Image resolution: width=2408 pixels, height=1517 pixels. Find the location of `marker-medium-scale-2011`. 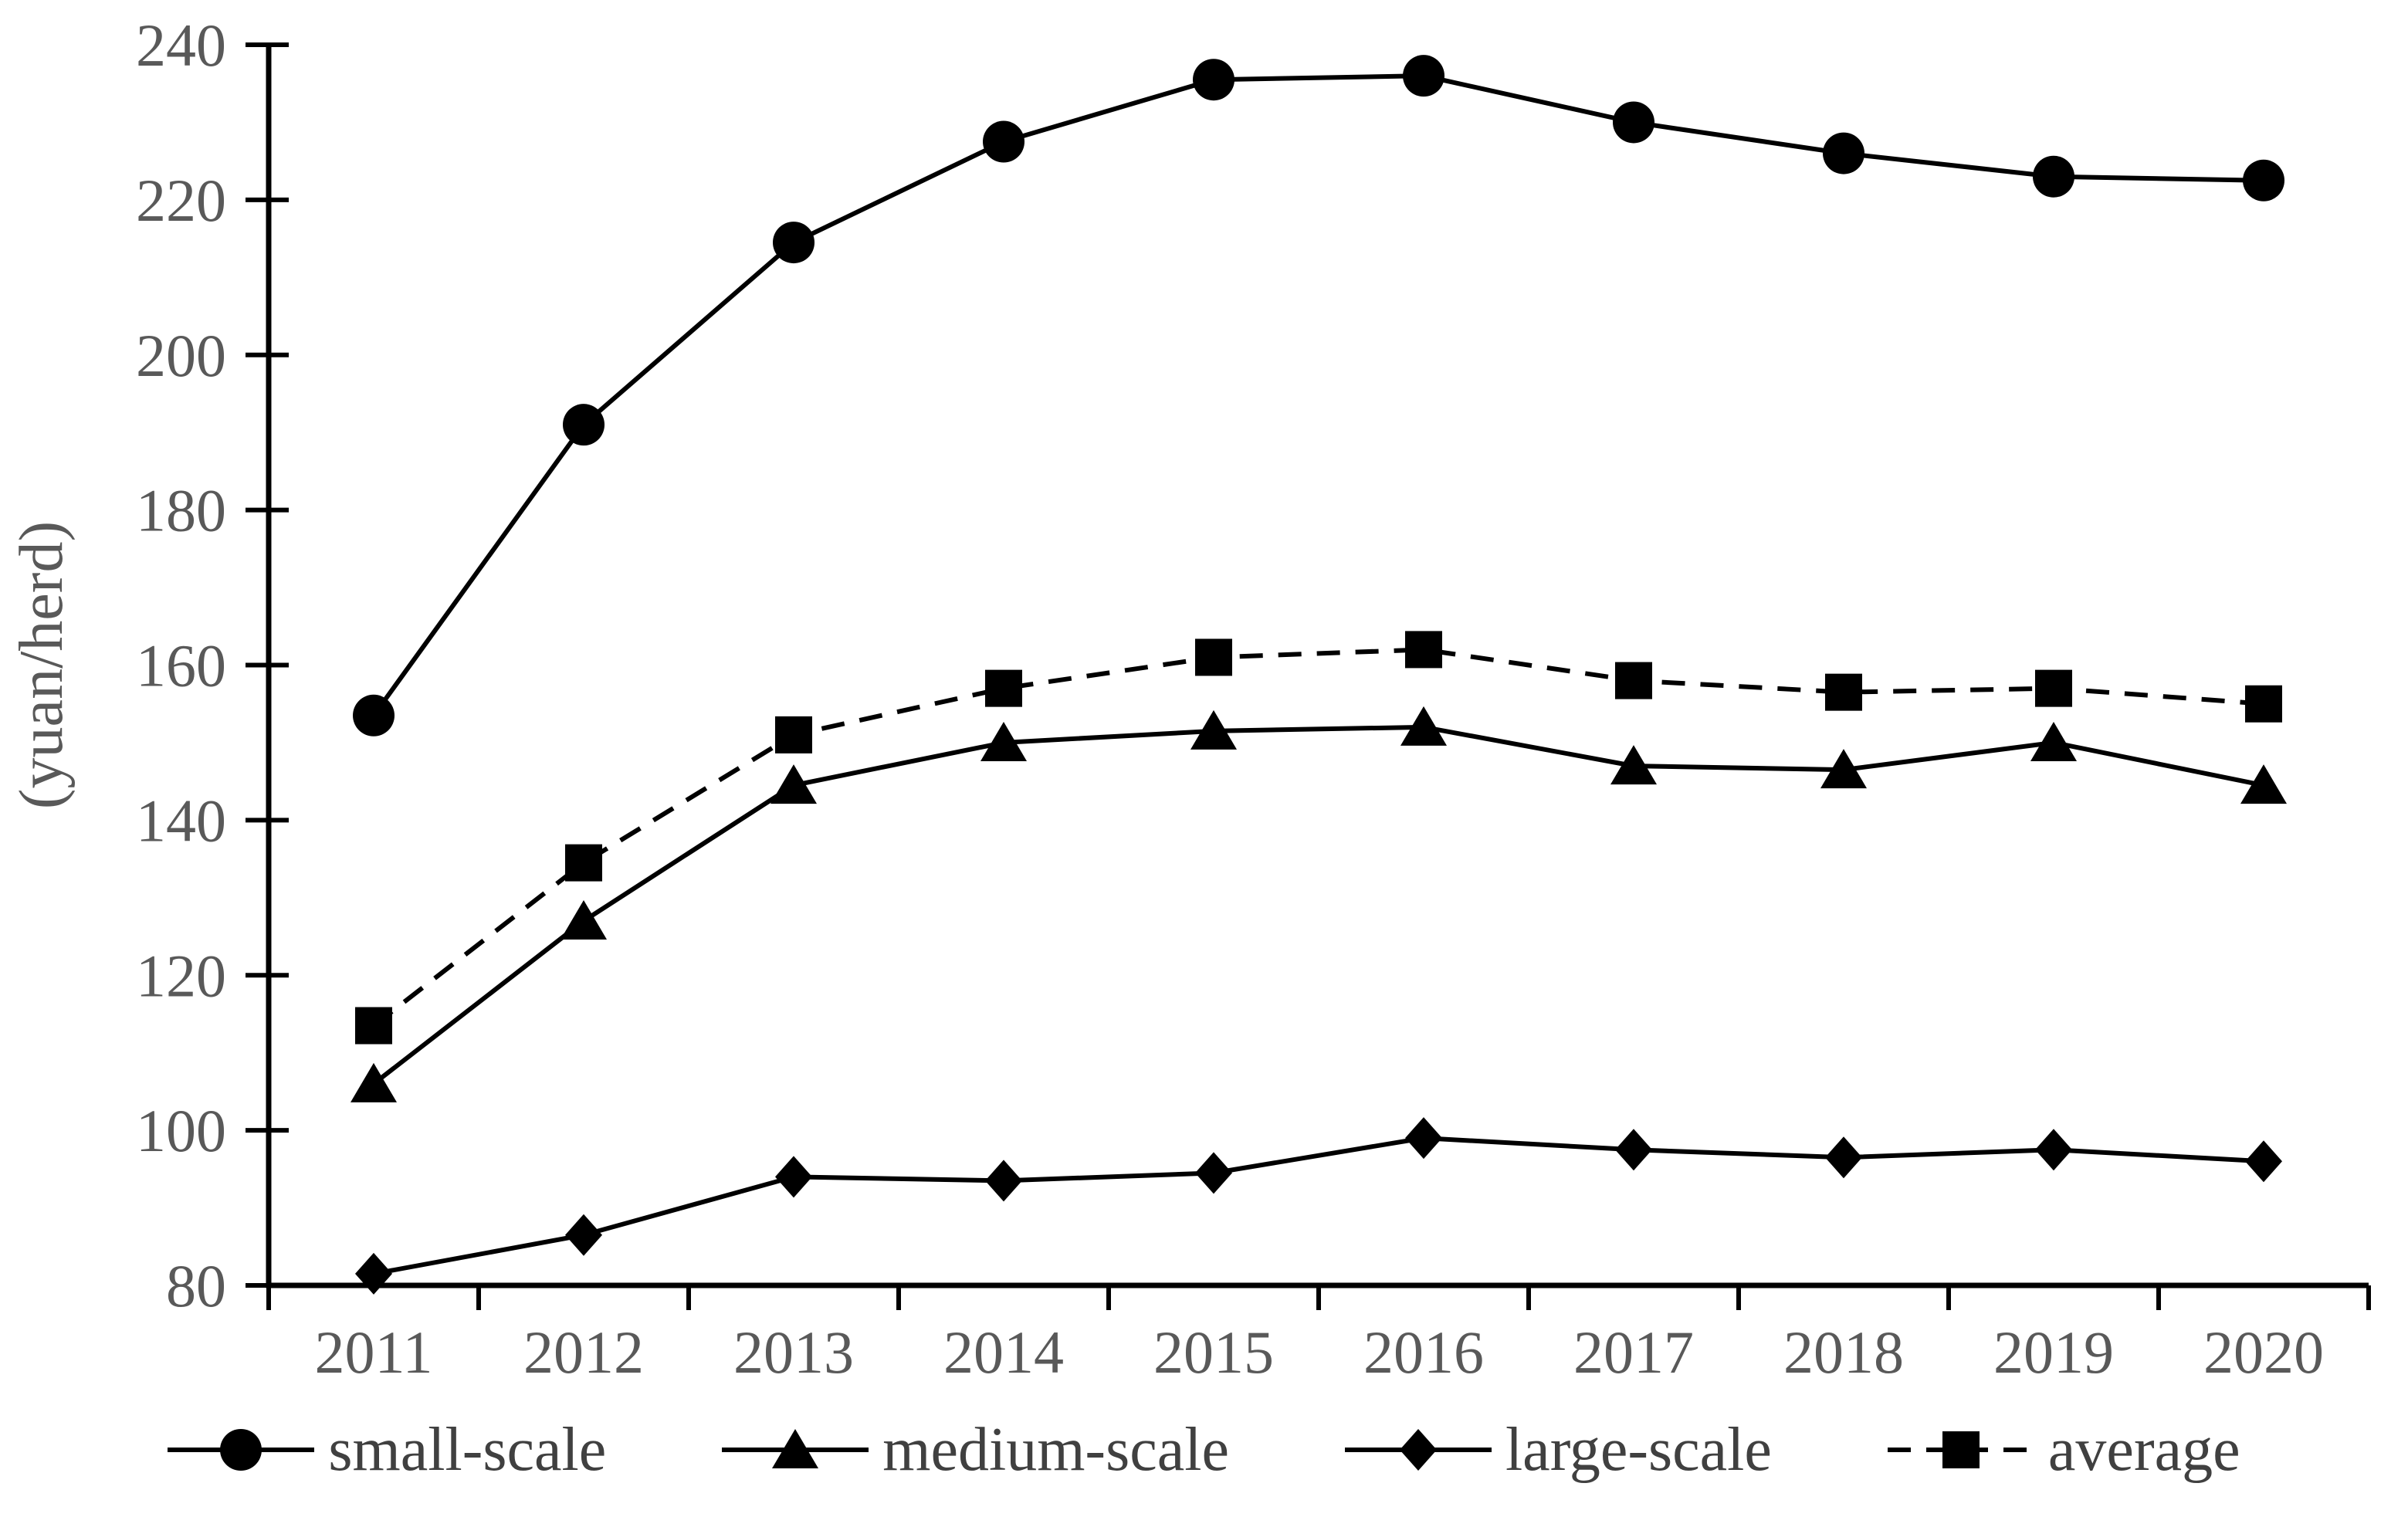

marker-medium-scale-2011 is located at coordinates (374, 1082).